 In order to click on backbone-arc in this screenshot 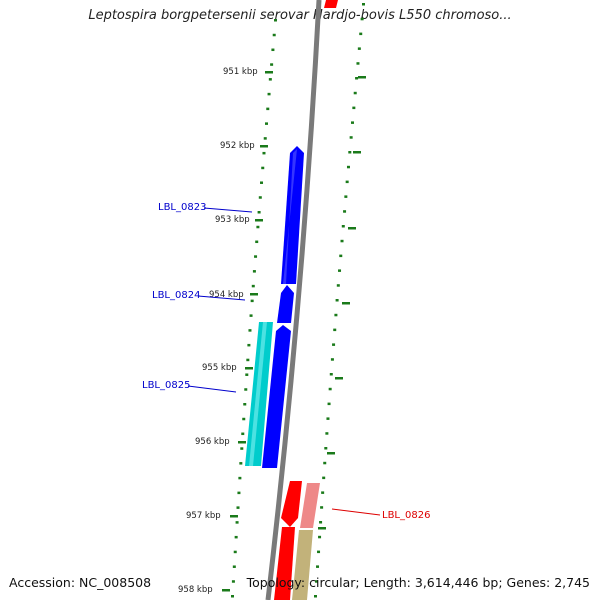, I will do `click(293, 300)`.